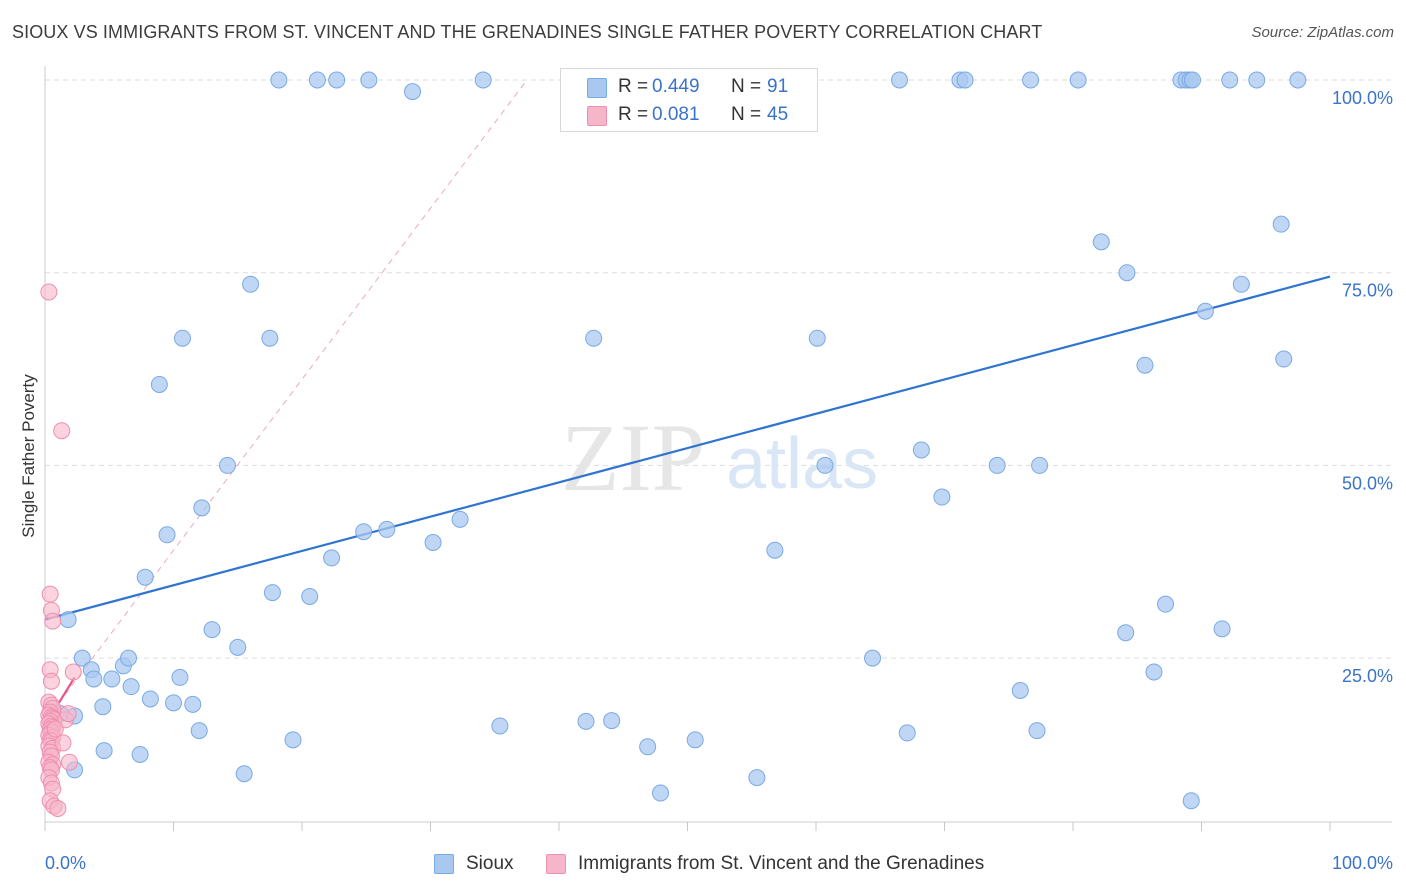 This screenshot has height=892, width=1406. What do you see at coordinates (633, 457) in the screenshot?
I see `watermark-zip: ZIP` at bounding box center [633, 457].